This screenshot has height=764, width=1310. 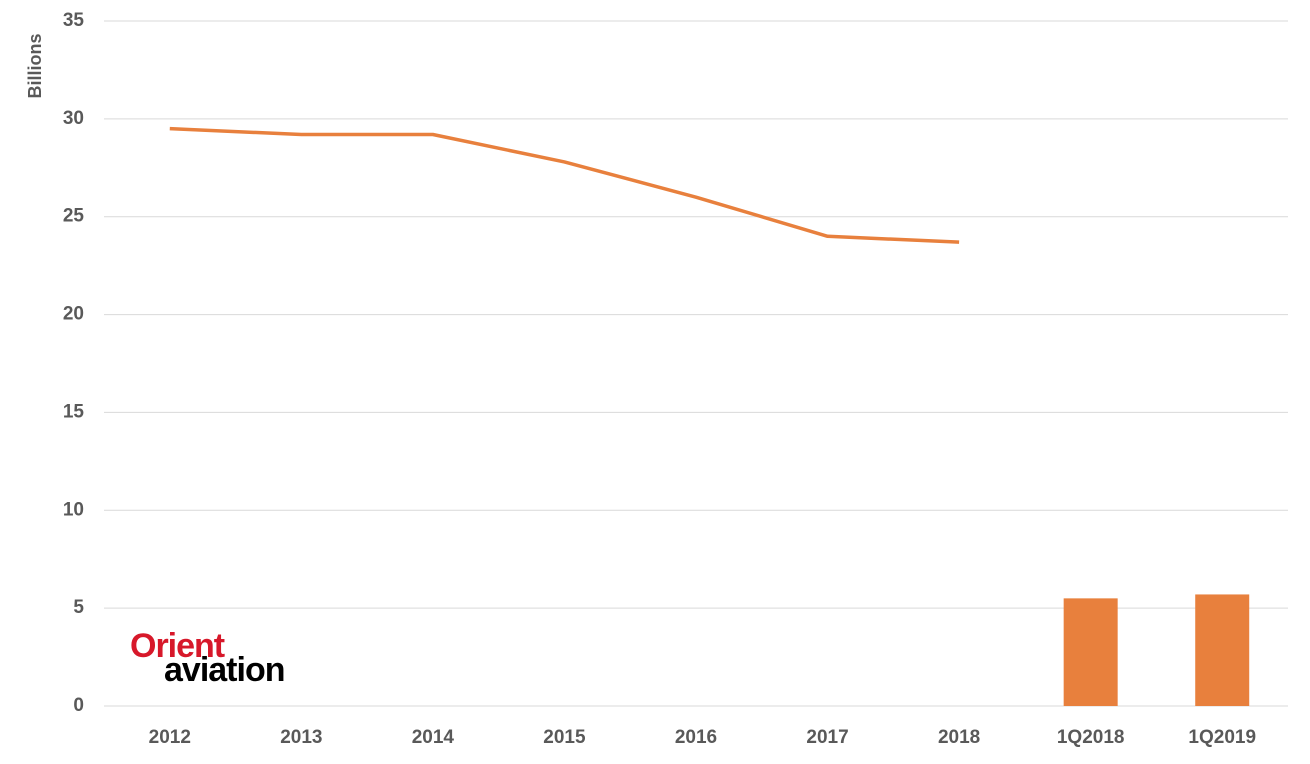 What do you see at coordinates (433, 737) in the screenshot?
I see `x-tick-label: 2014` at bounding box center [433, 737].